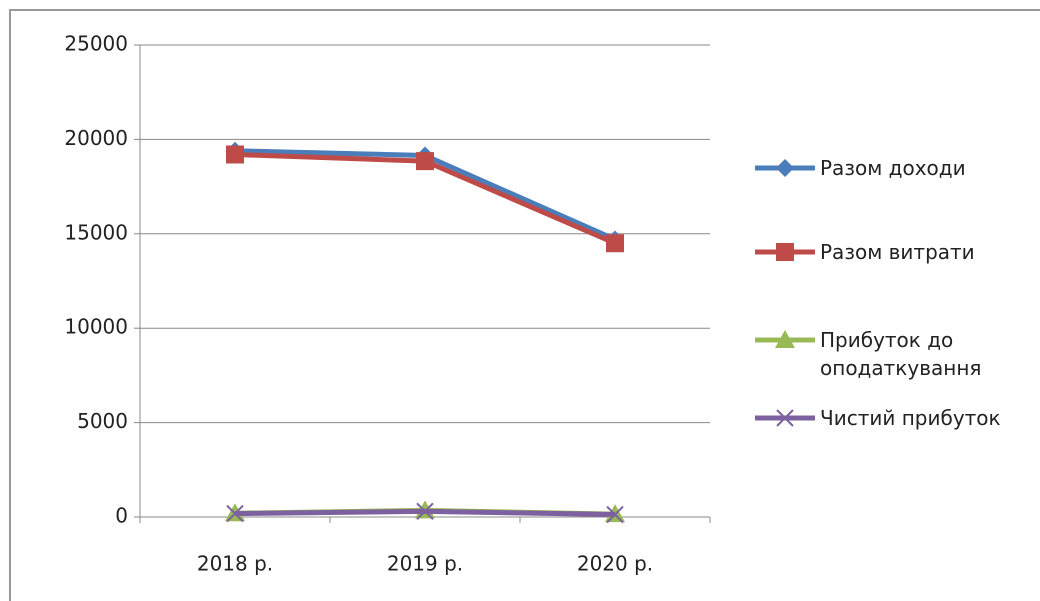 This screenshot has height=601, width=1040. Describe the element at coordinates (96, 327) in the screenshot. I see `y-tick-label: 10000` at that location.